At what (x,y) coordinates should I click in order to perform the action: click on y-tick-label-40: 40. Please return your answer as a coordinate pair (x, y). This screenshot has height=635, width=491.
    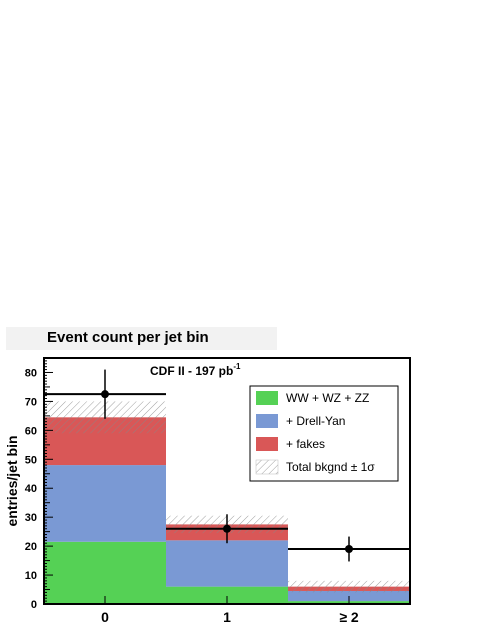
    Looking at the image, I should click on (31, 489).